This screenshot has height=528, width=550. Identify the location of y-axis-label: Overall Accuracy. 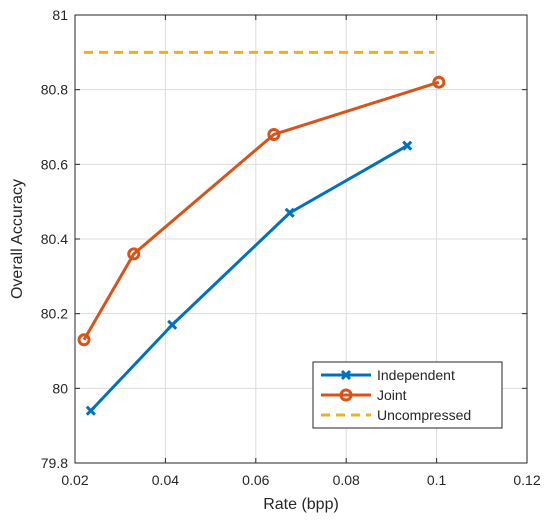
(17, 239).